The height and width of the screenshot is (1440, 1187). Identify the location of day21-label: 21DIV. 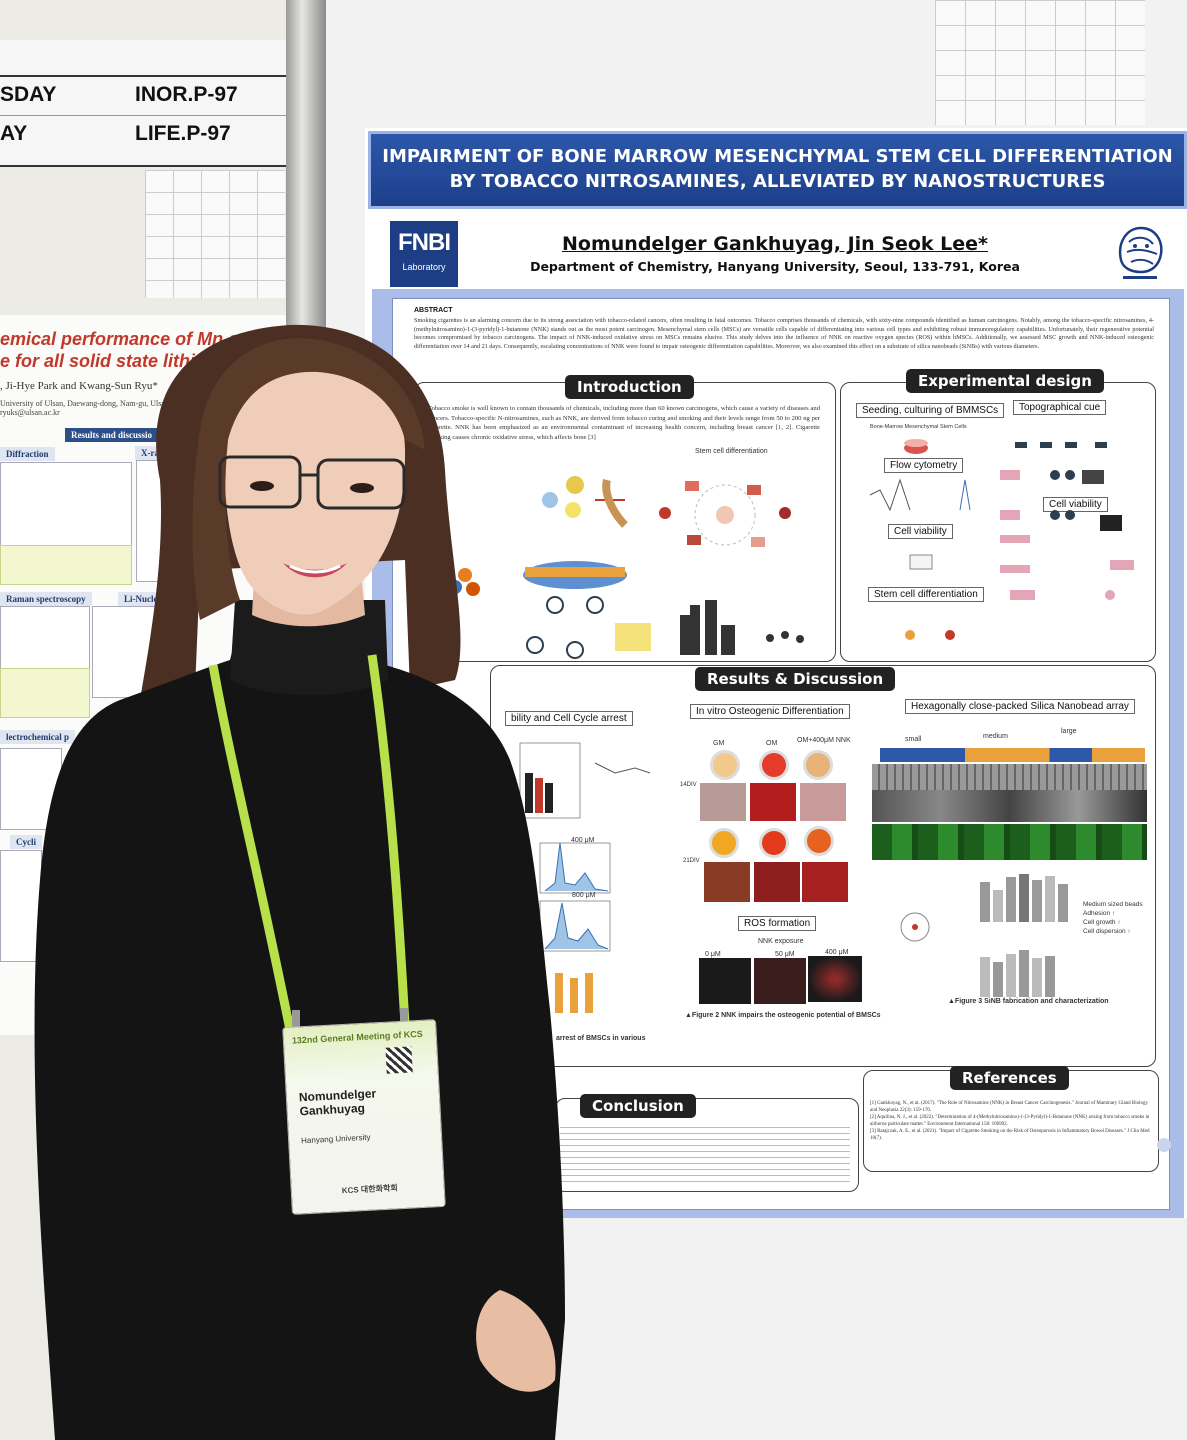
(691, 861).